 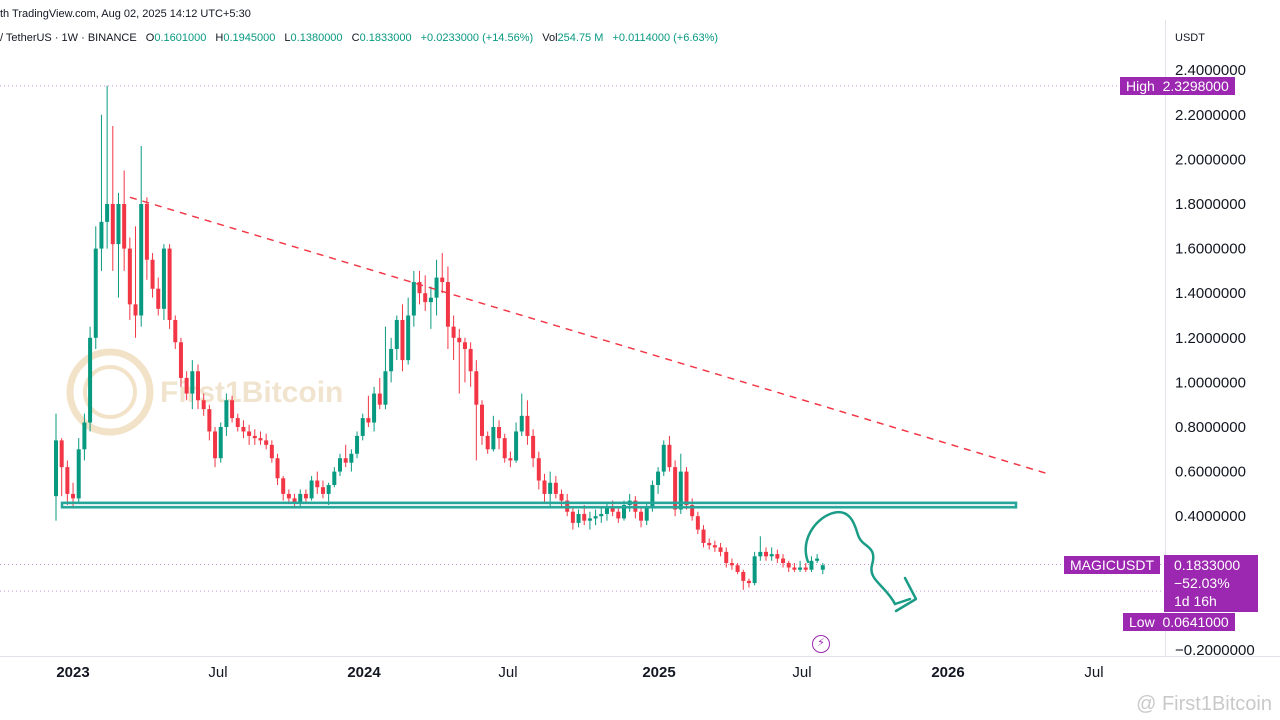 What do you see at coordinates (1140, 86) in the screenshot?
I see `high-tag-label: High` at bounding box center [1140, 86].